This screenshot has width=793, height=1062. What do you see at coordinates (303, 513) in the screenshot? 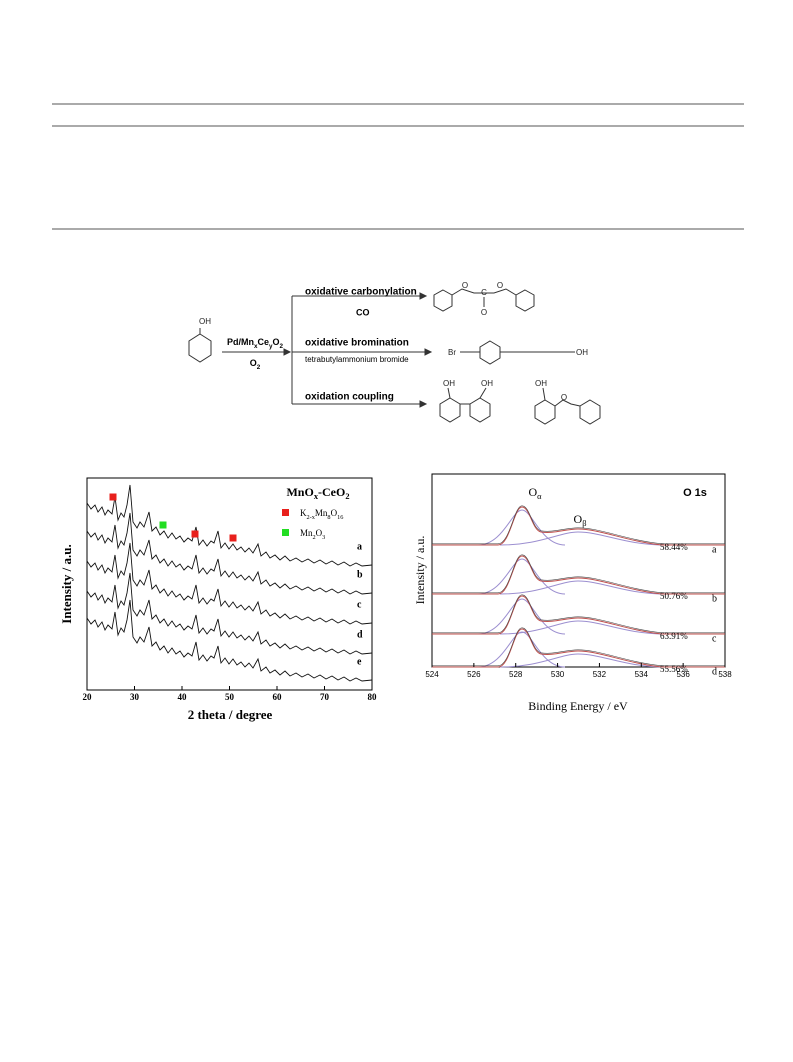
I see `legend-label-part: K` at bounding box center [303, 513].